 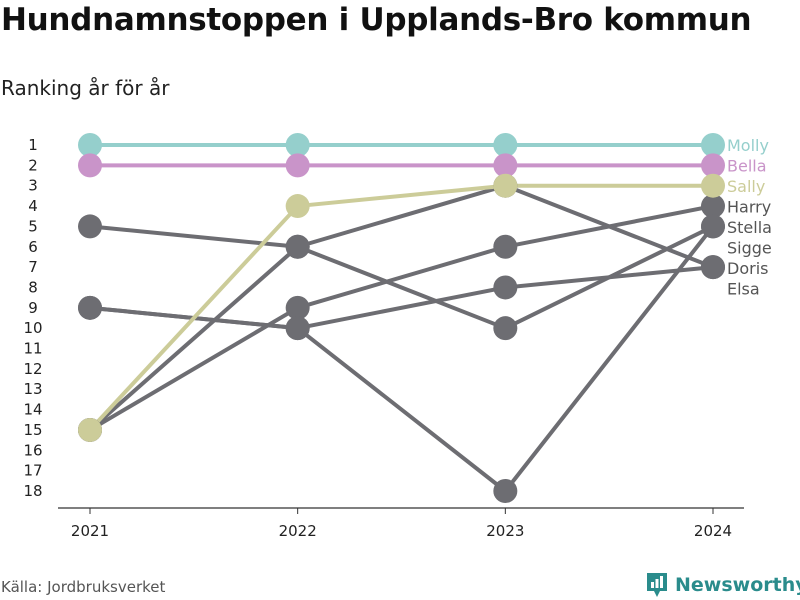 I want to click on source-note: Källa: Jordbruksverket, so click(x=83, y=587).